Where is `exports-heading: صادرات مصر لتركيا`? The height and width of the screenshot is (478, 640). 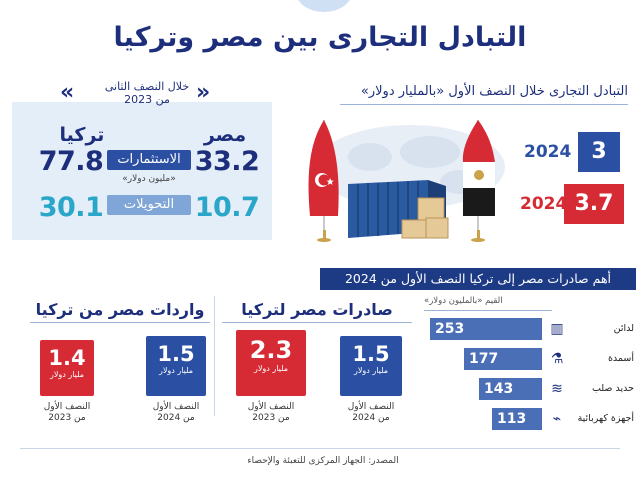
exports-heading: صادرات مصر لتركيا is located at coordinates (317, 309).